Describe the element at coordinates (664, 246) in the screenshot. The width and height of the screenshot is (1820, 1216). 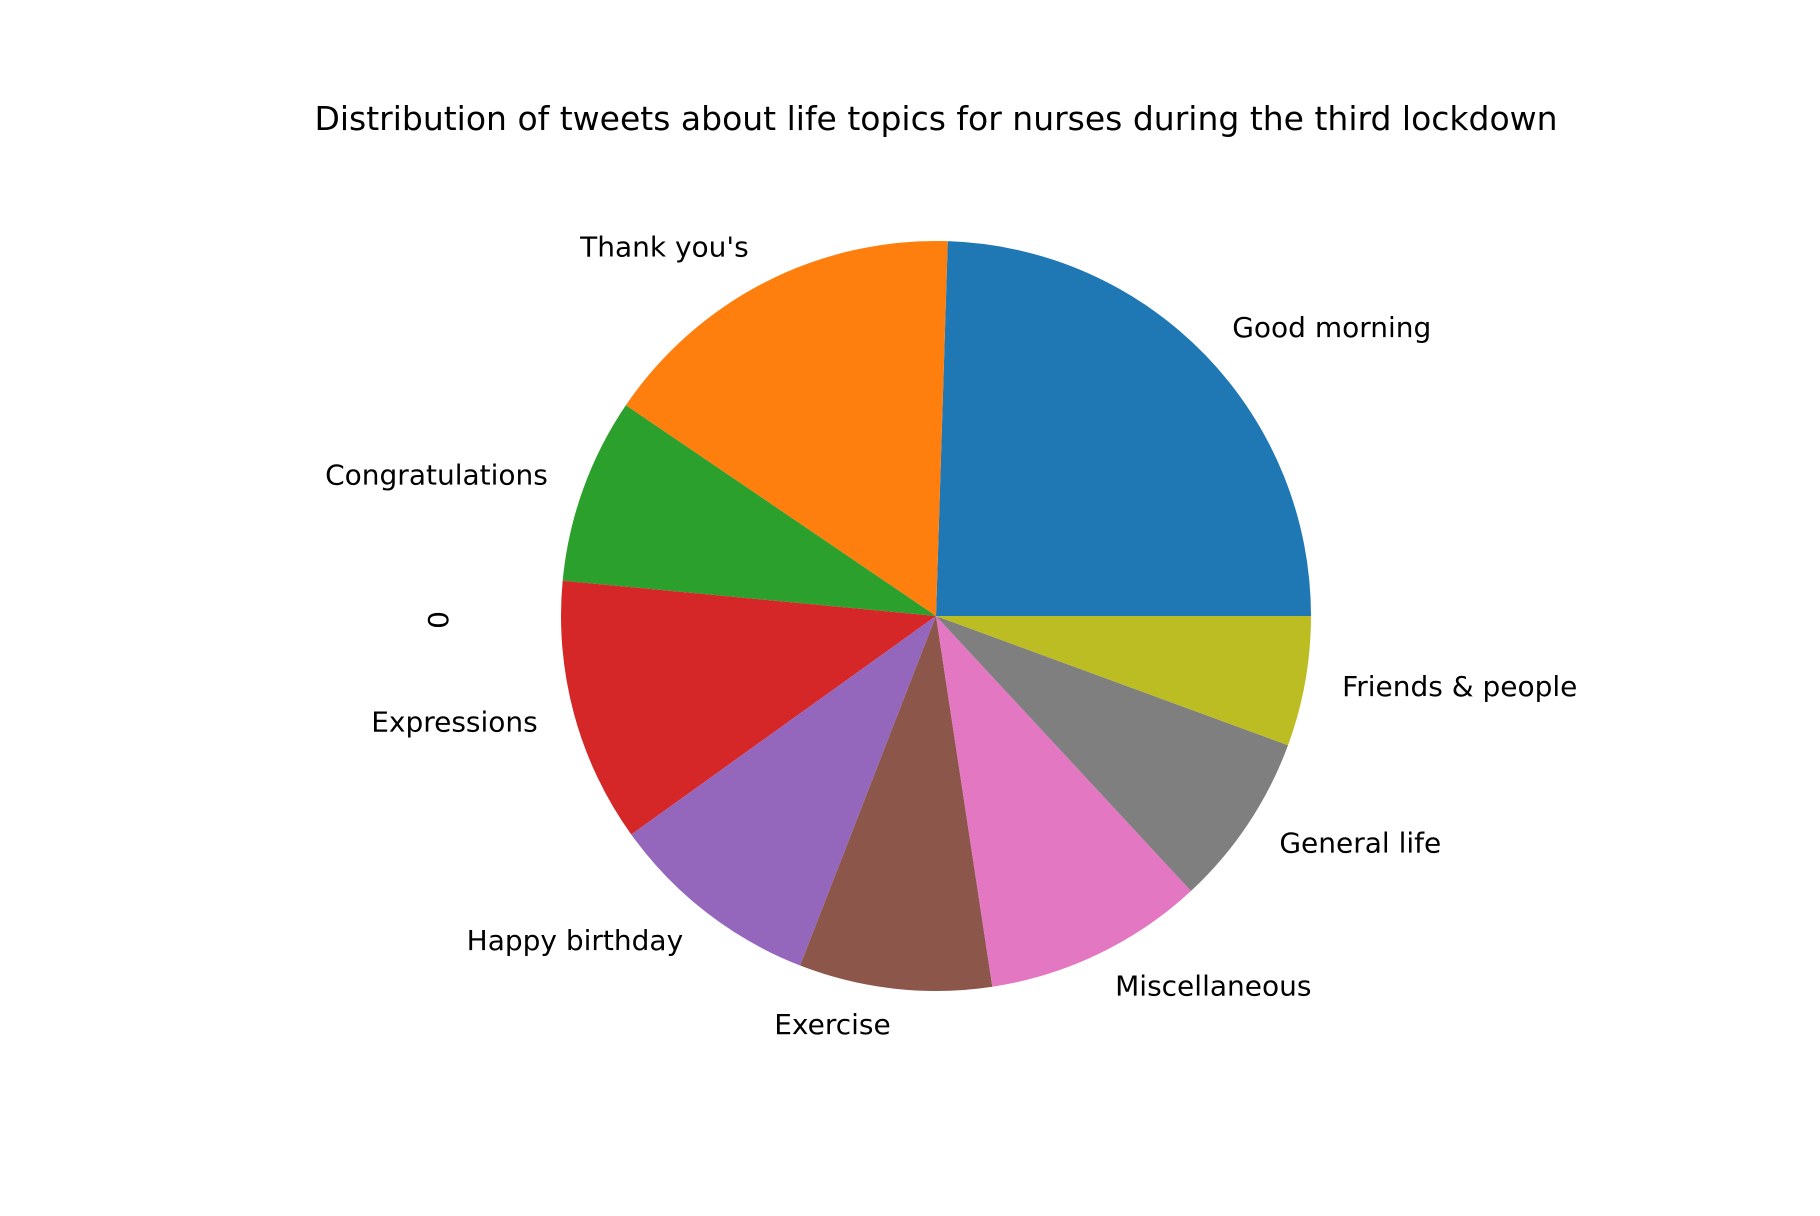
I see `pie-label-thank-you-s: Thank you's` at that location.